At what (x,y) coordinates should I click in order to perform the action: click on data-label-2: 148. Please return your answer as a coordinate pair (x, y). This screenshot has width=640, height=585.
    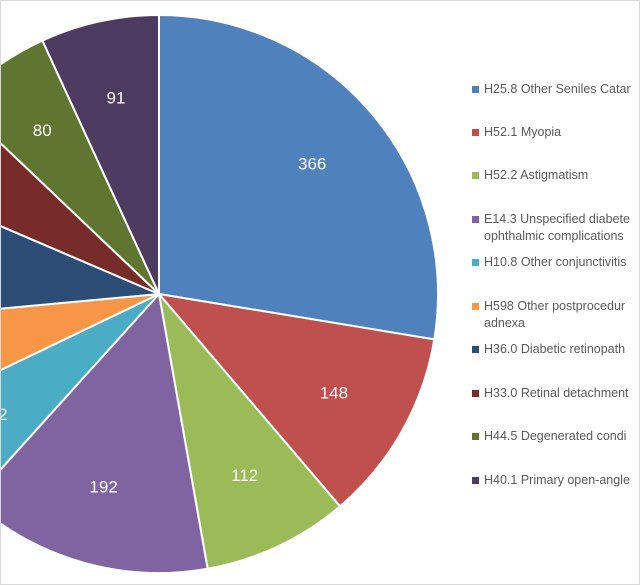
    Looking at the image, I should click on (334, 392).